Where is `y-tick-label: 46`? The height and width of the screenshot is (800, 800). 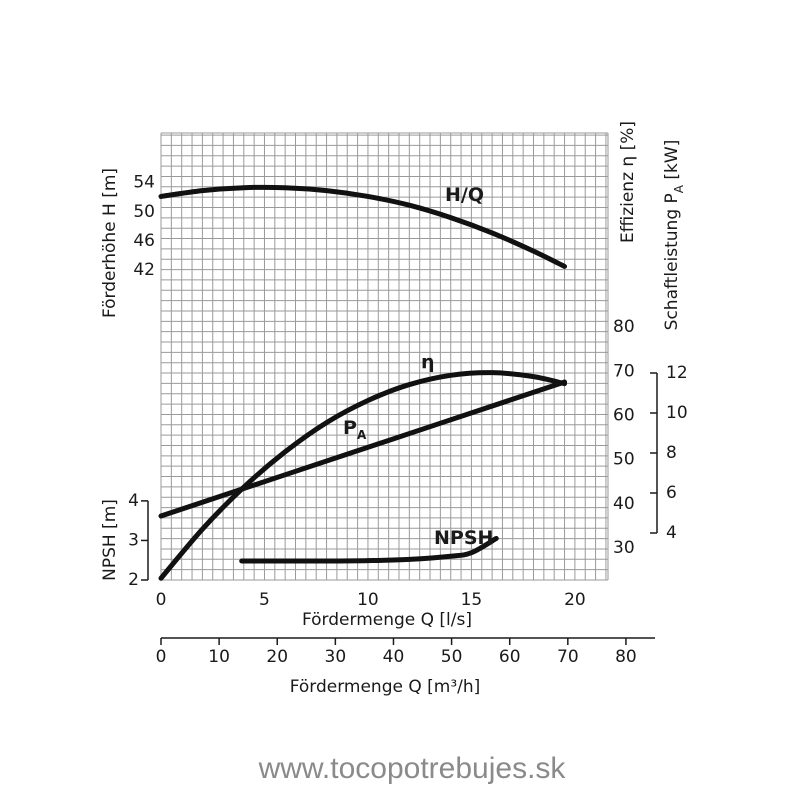 y-tick-label: 46 is located at coordinates (144, 241).